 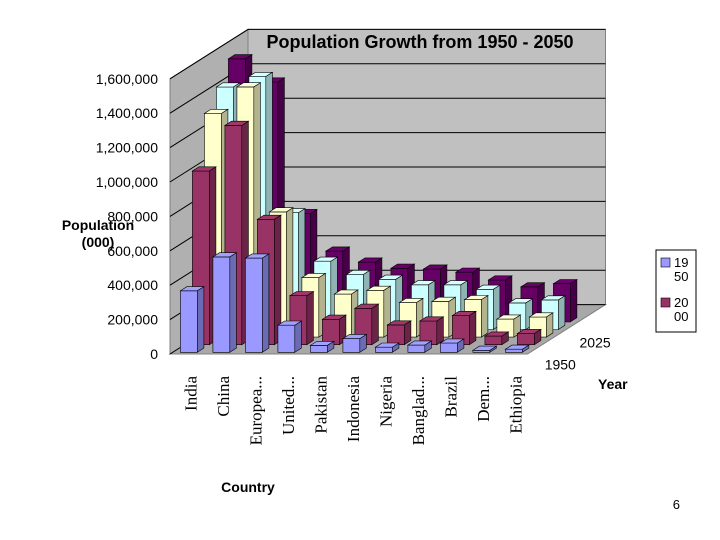 What do you see at coordinates (98, 225) in the screenshot?
I see `y-axis-label: Population` at bounding box center [98, 225].